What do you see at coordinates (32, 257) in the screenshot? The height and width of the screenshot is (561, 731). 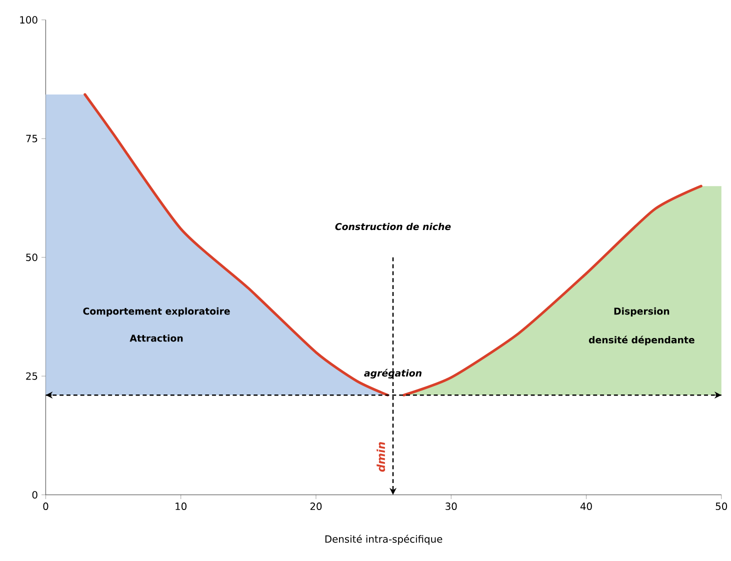 I see `y-tick-label: 50` at bounding box center [32, 257].